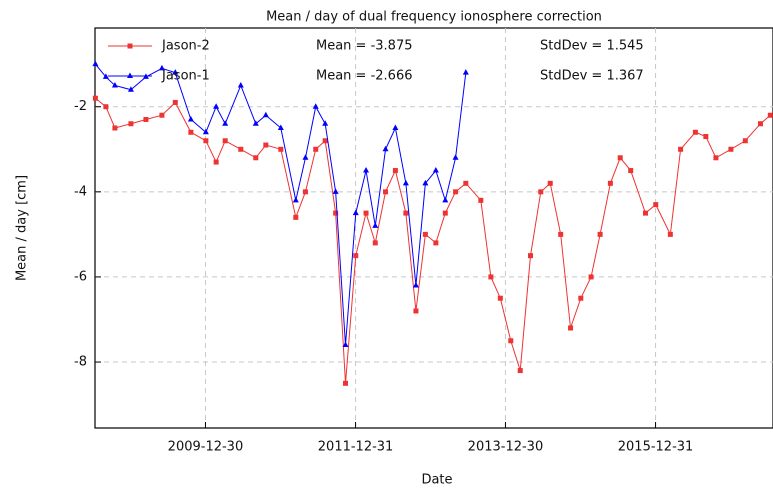  Describe the element at coordinates (356, 447) in the screenshot. I see `x-tick-label: 2011-12-31` at that location.